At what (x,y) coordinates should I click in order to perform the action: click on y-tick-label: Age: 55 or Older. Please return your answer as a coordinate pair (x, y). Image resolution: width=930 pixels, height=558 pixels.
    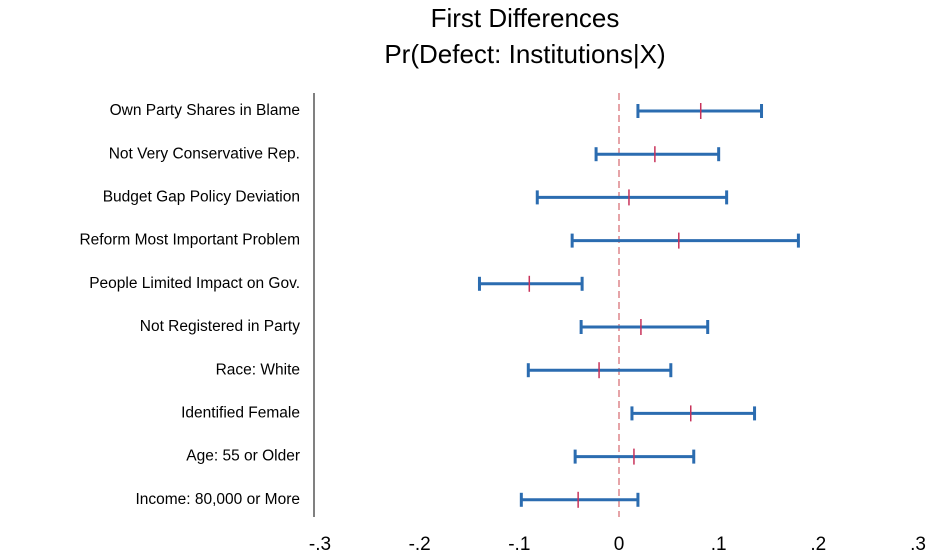
    Looking at the image, I should click on (243, 456).